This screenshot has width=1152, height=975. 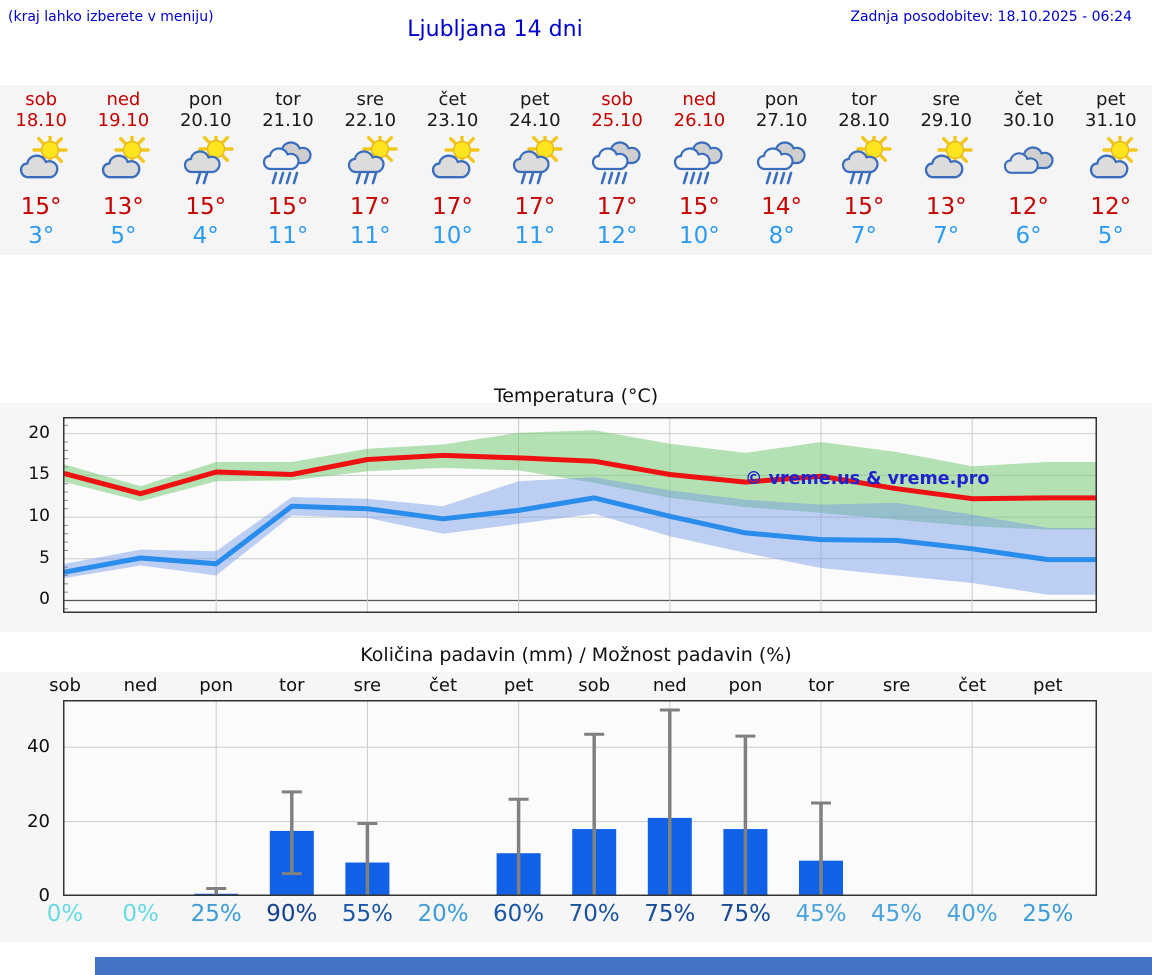 I want to click on day-date-label: 25.10, so click(x=617, y=120).